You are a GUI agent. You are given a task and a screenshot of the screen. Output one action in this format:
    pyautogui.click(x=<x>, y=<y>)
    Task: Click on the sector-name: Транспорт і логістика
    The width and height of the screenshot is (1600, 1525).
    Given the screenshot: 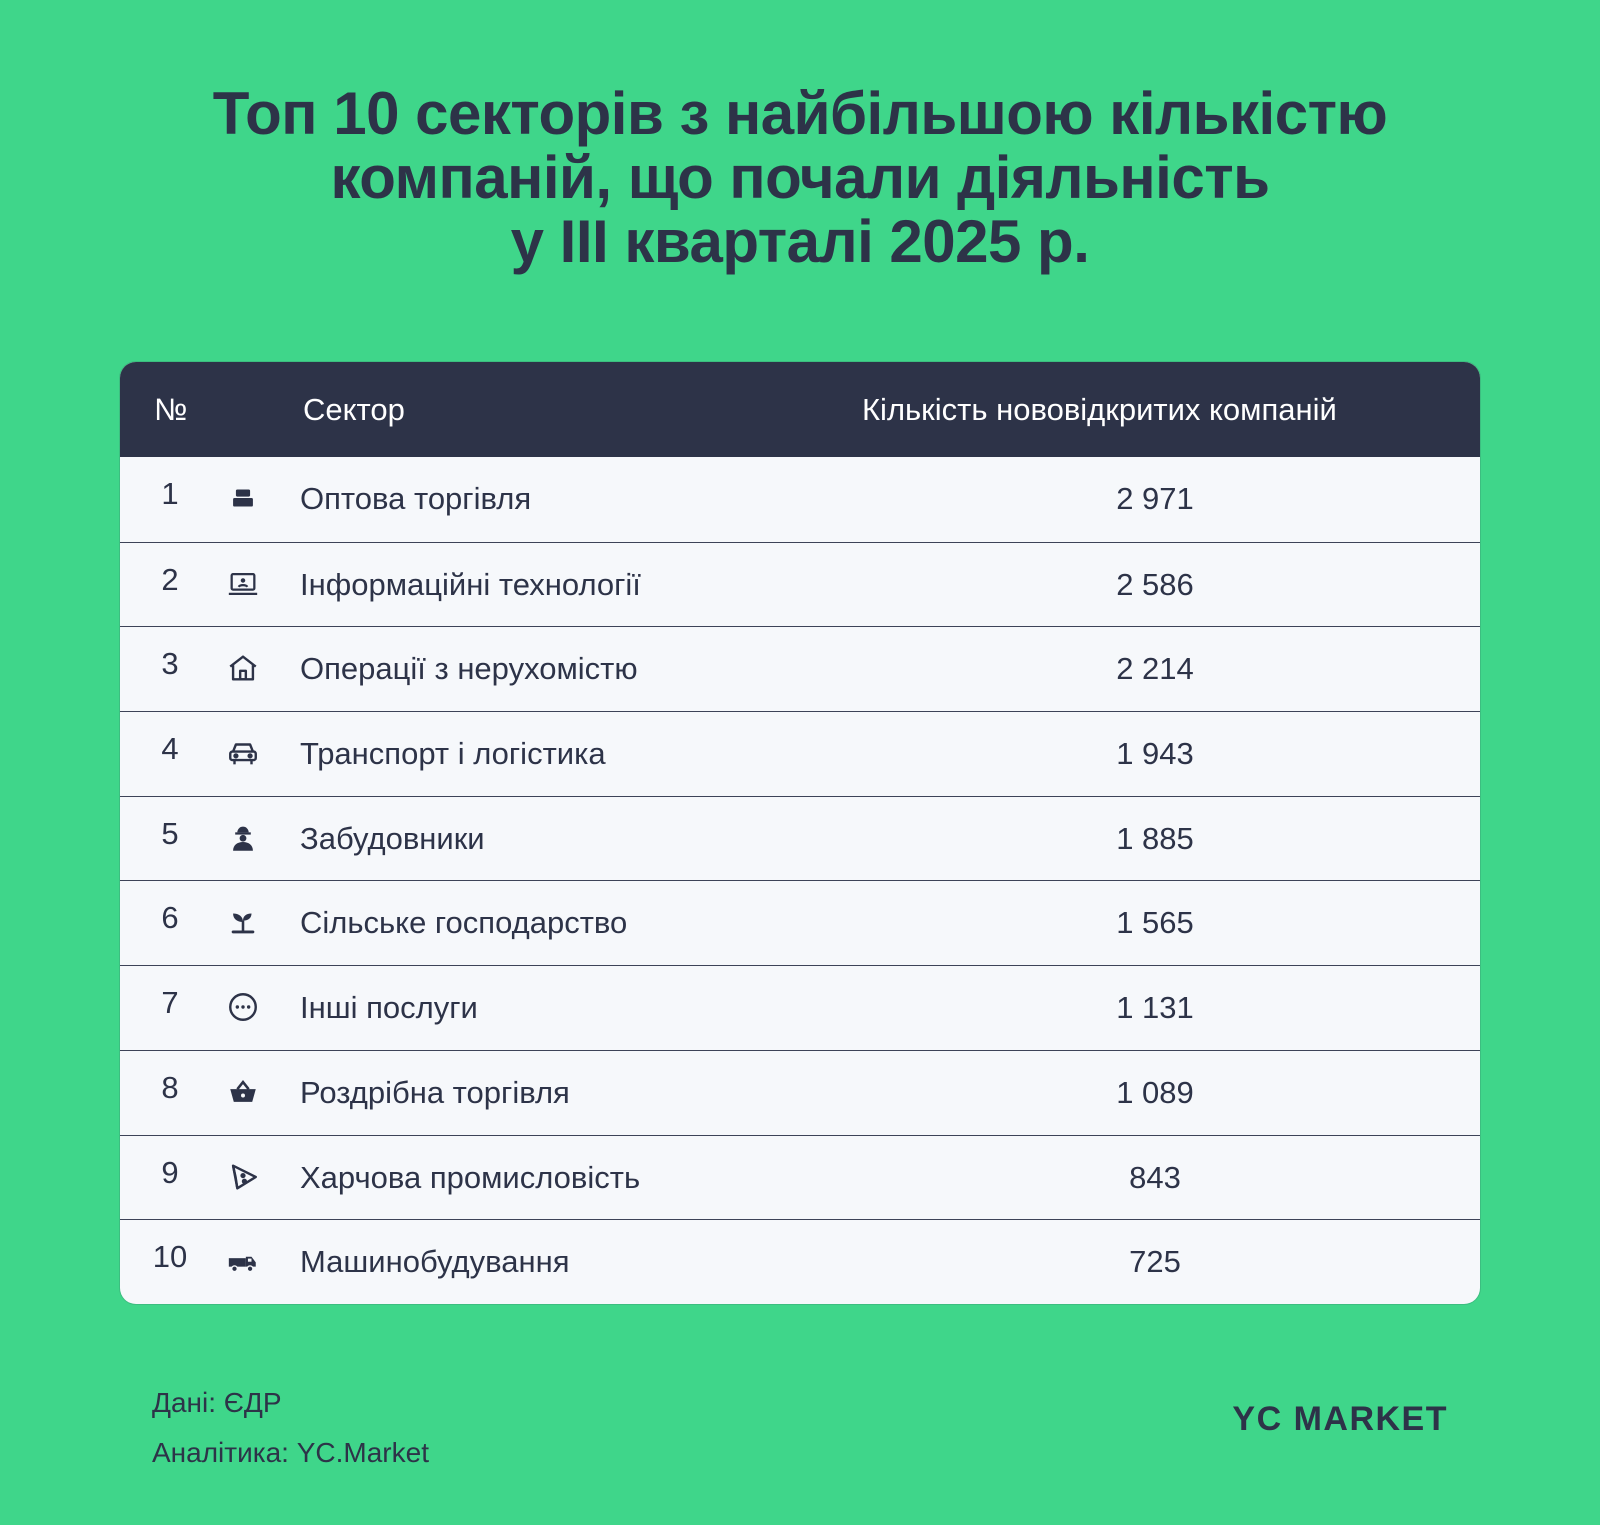 What is the action you would take?
    pyautogui.click(x=453, y=754)
    